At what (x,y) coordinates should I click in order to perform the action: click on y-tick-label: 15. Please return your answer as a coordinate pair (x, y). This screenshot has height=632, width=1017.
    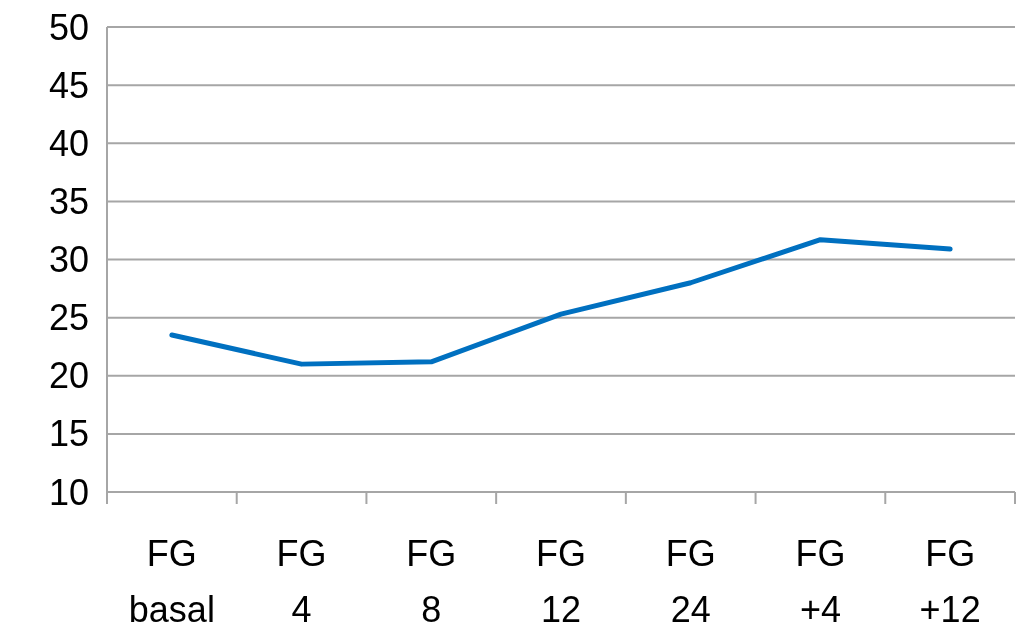
    Looking at the image, I should click on (68, 434).